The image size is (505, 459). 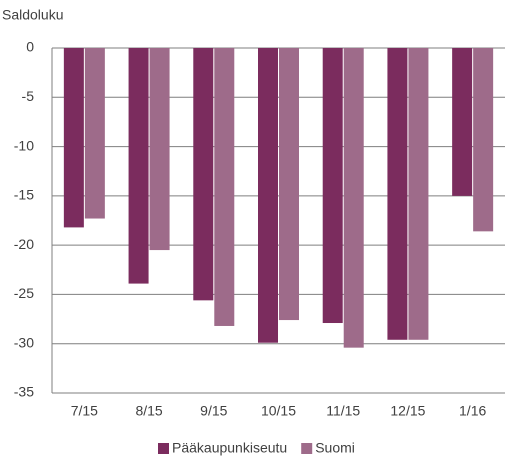 What do you see at coordinates (24, 392) in the screenshot?
I see `y-tick-label: -35` at bounding box center [24, 392].